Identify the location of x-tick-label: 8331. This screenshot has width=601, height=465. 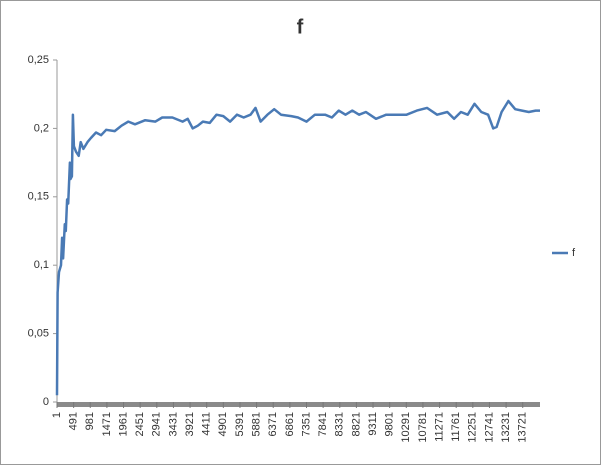
(340, 424).